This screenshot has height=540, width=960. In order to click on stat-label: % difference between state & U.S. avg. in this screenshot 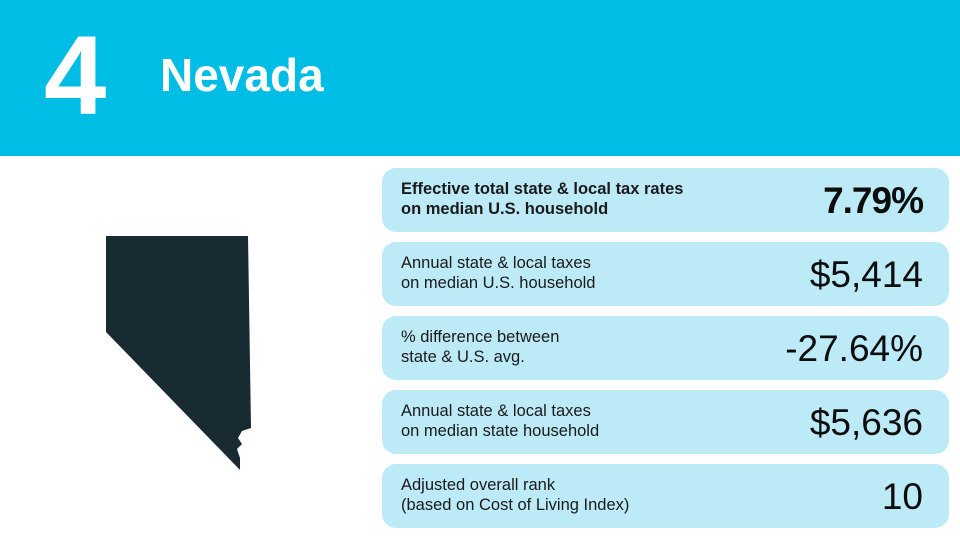, I will do `click(480, 347)`.